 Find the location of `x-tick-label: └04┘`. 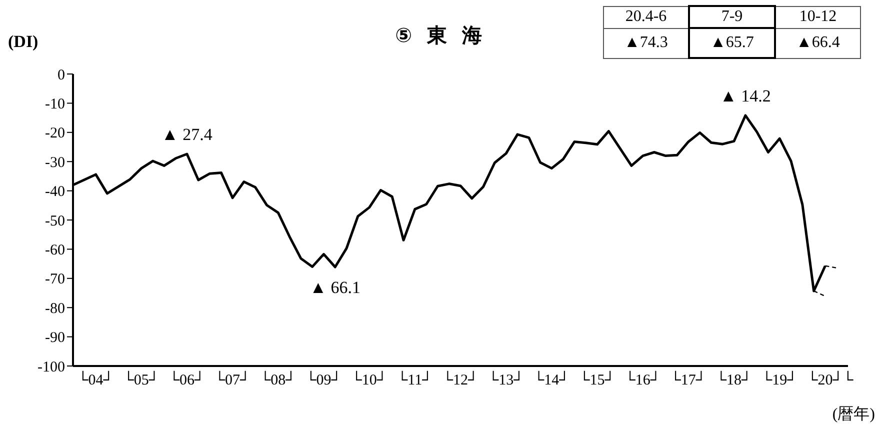

x-tick-label: └04┘ is located at coordinates (96, 379).